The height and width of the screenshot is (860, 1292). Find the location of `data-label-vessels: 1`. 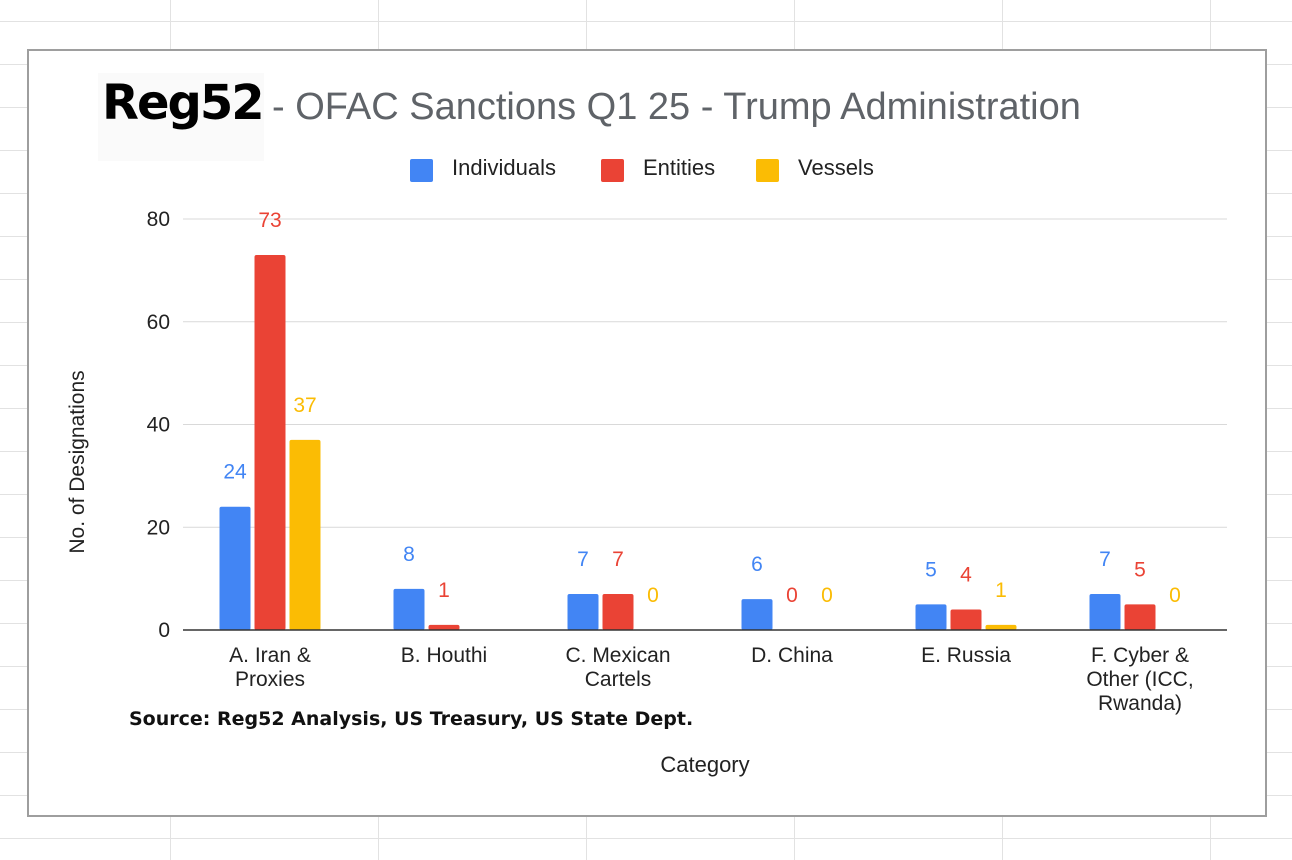

data-label-vessels: 1 is located at coordinates (1001, 590).